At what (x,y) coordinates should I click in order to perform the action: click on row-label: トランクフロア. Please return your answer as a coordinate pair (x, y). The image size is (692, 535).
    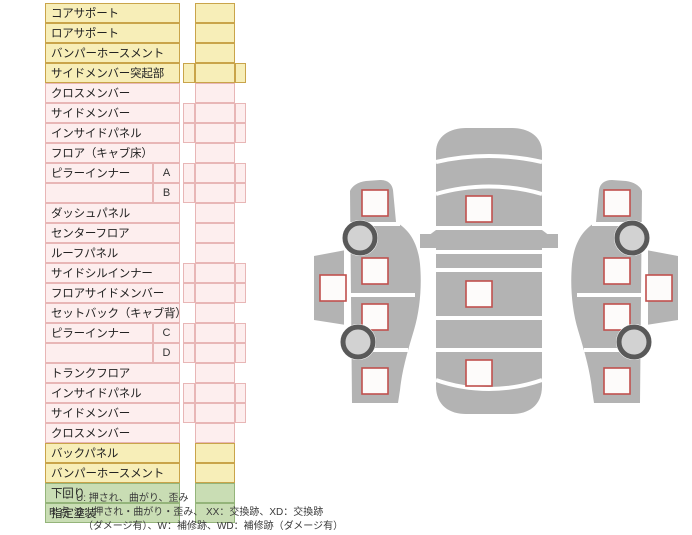
    Looking at the image, I should click on (112, 373).